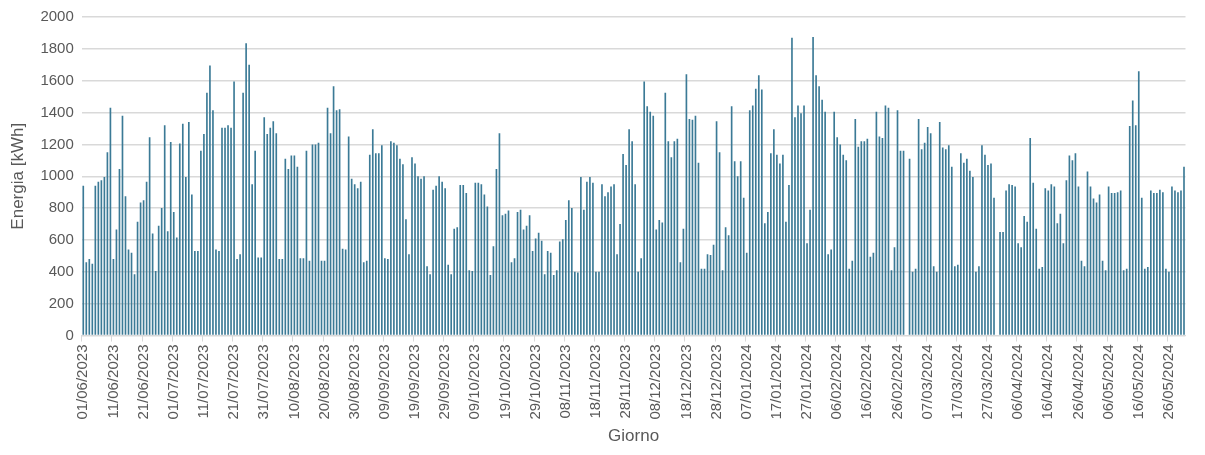 Image resolution: width=1205 pixels, height=455 pixels. I want to click on x-tick-label: 01/06/2023, so click(82, 382).